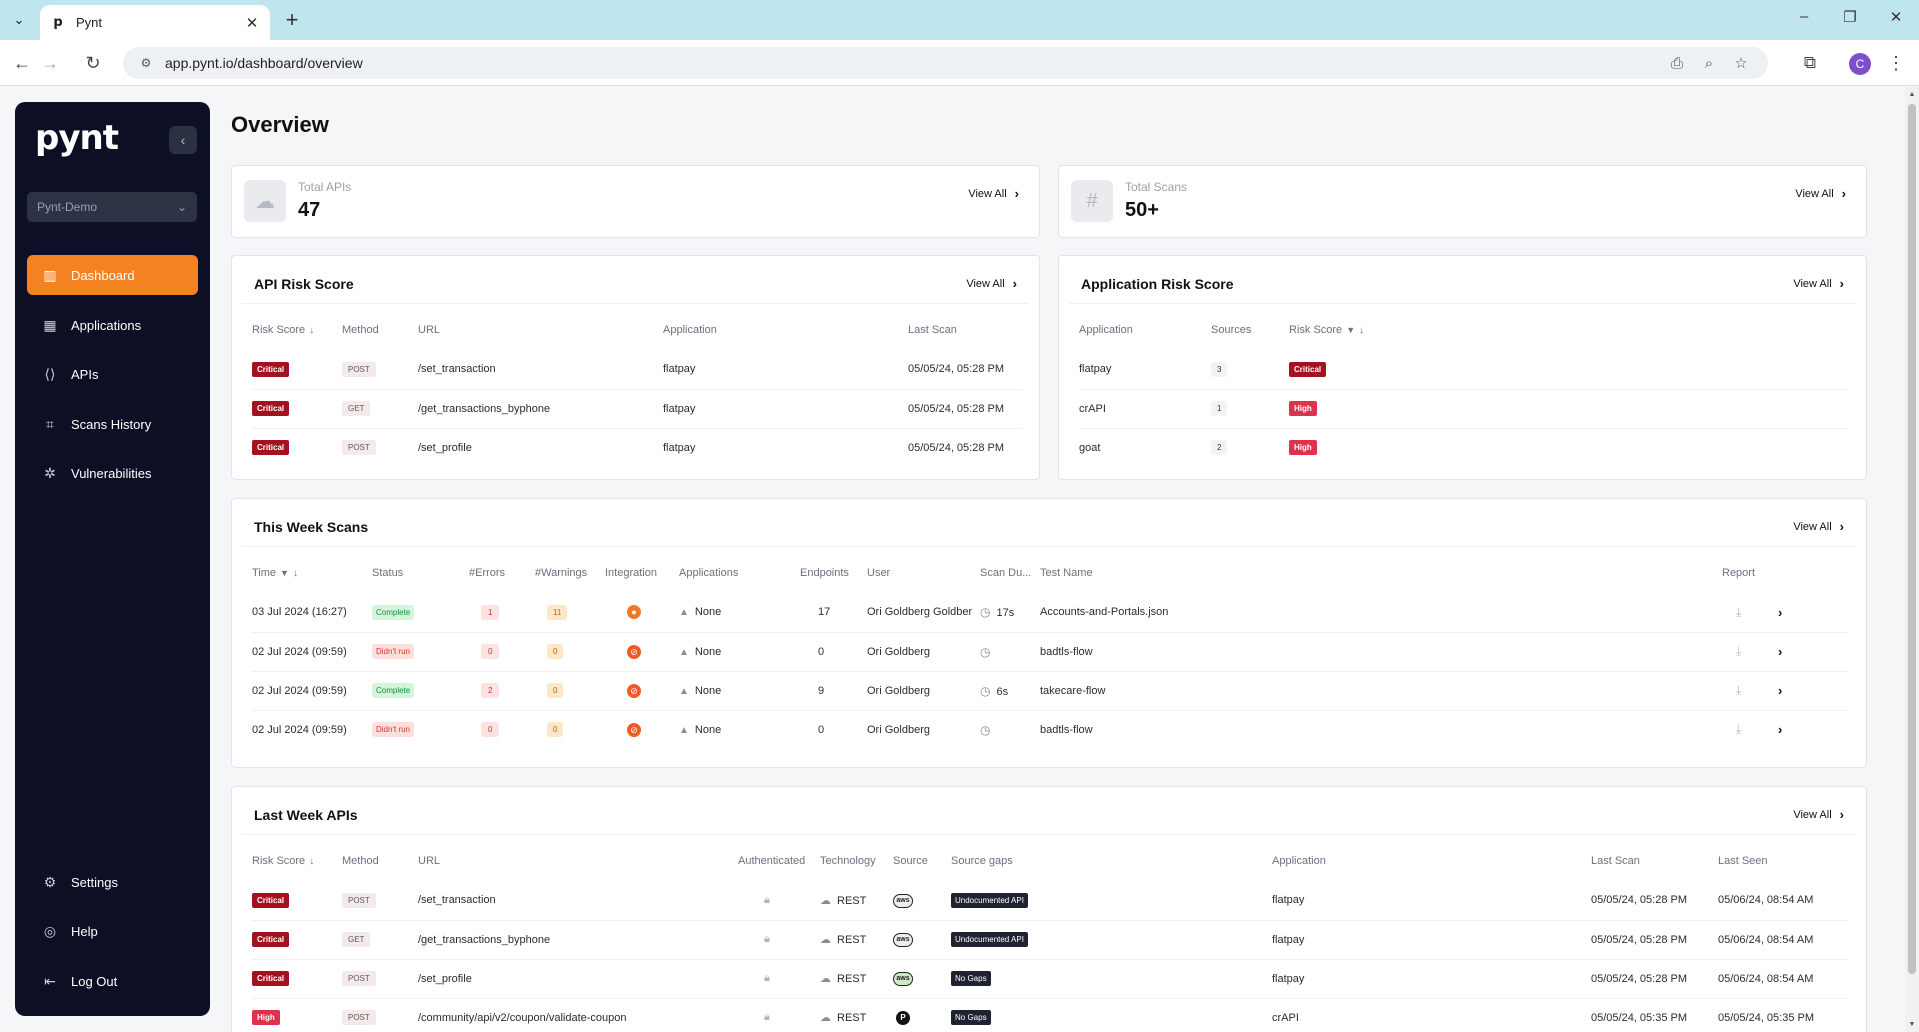  What do you see at coordinates (155, 22) in the screenshot?
I see `browser-tab: p Pynt ✕` at bounding box center [155, 22].